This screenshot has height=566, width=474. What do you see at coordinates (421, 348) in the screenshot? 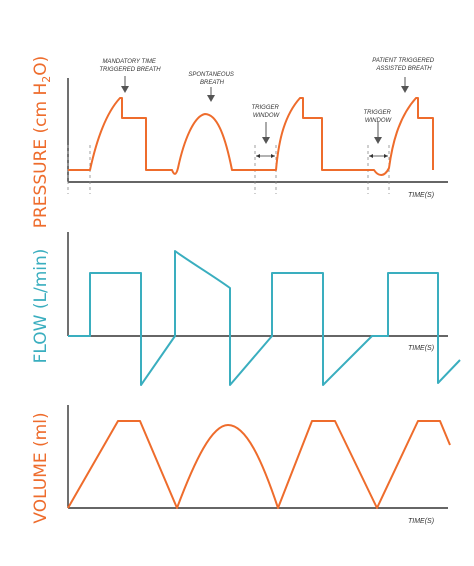
I see `flow-time-label: TIME(S)` at bounding box center [421, 348].